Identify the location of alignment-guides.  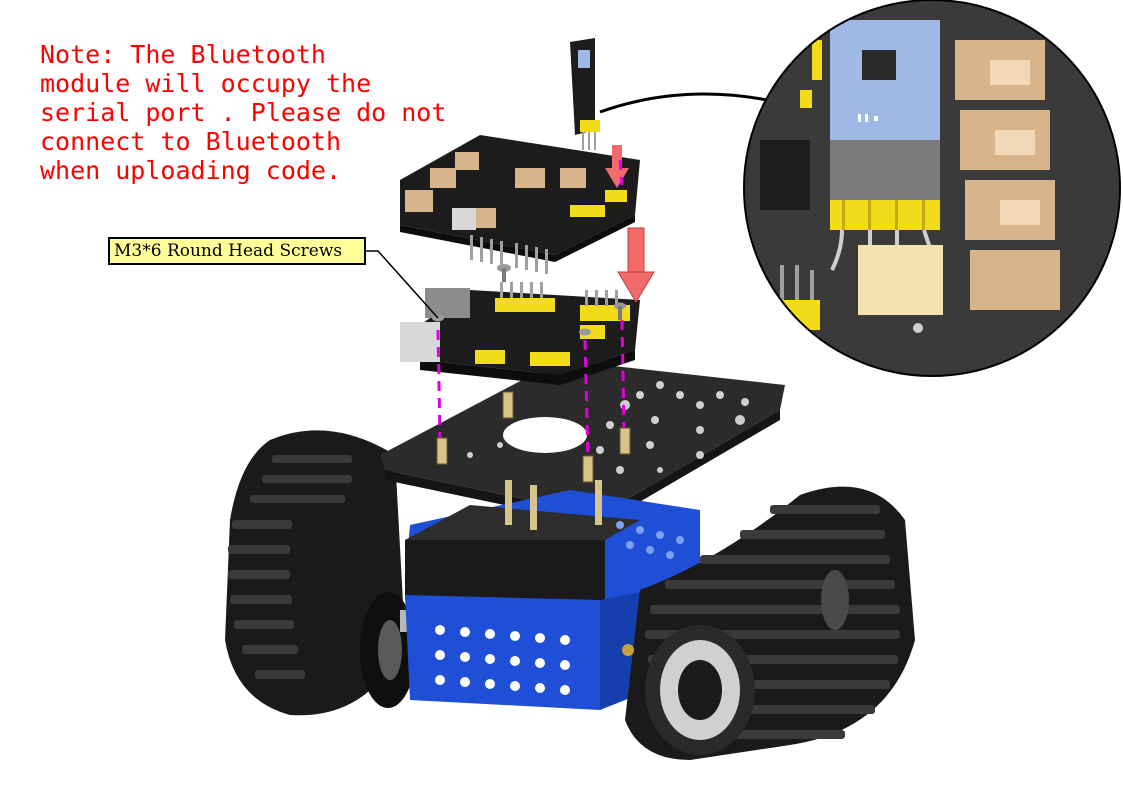
(531, 311).